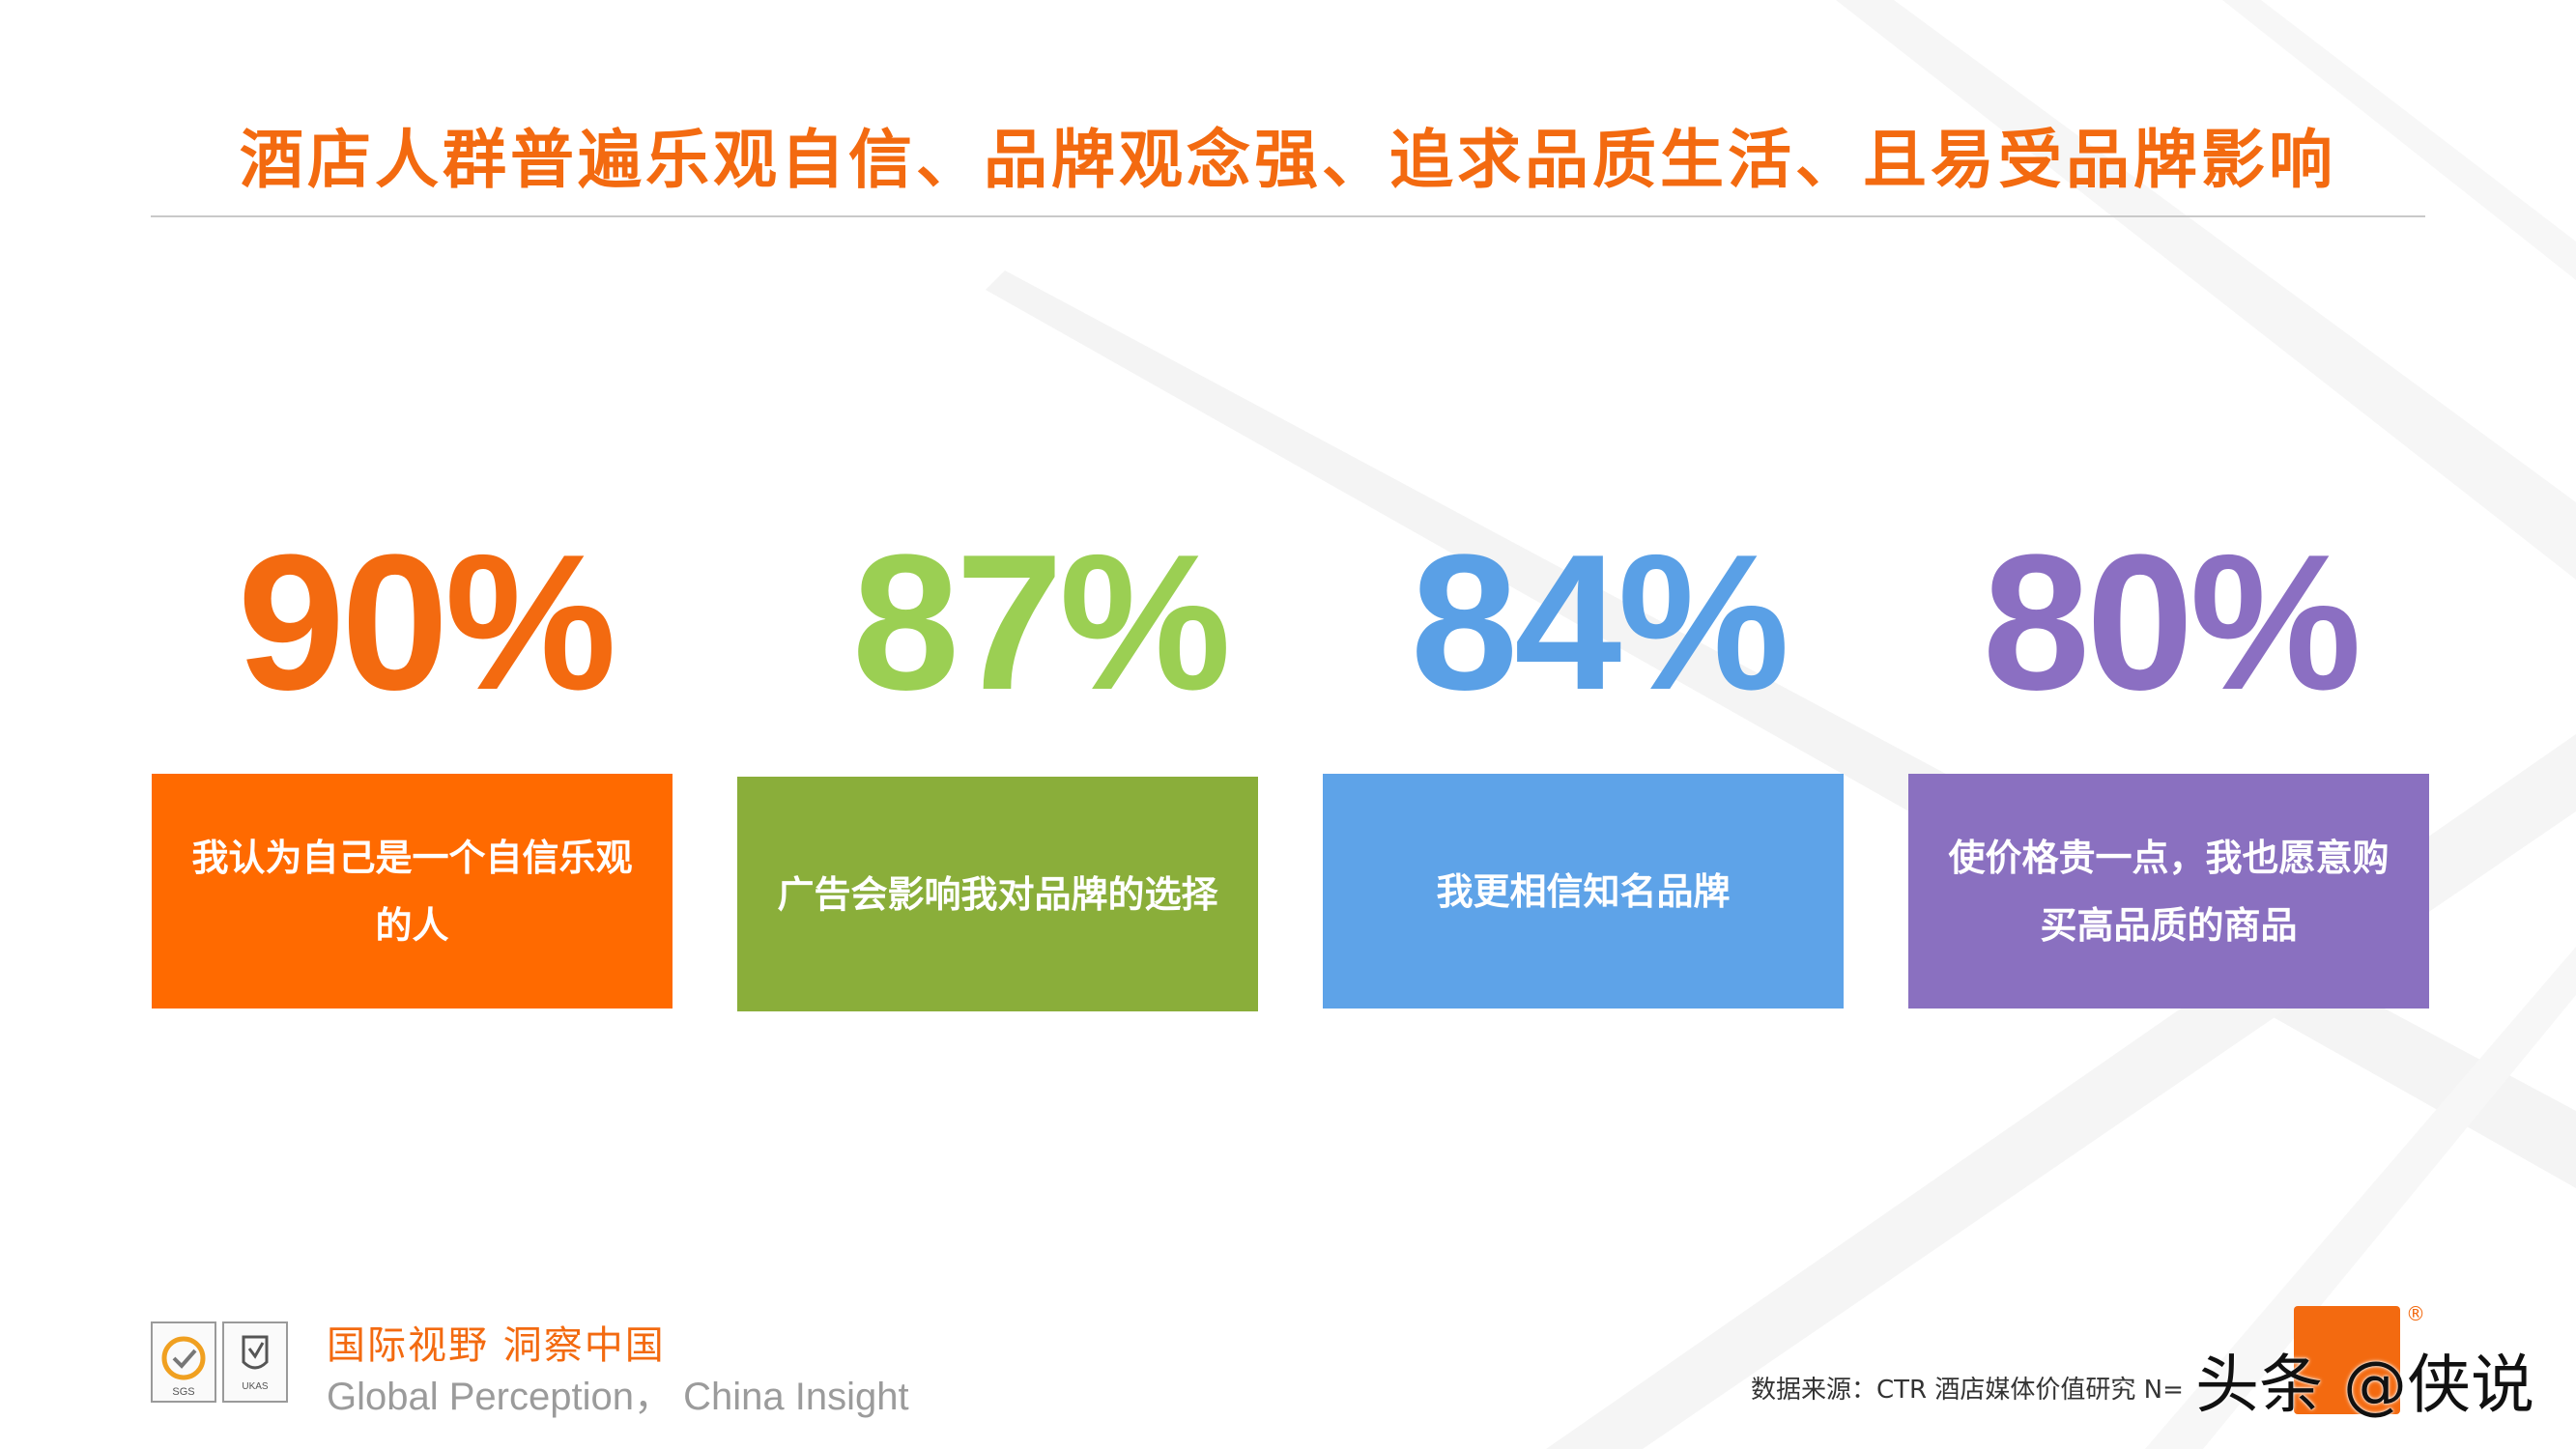  I want to click on stat-card-3: 我更相信知名品牌, so click(1584, 891).